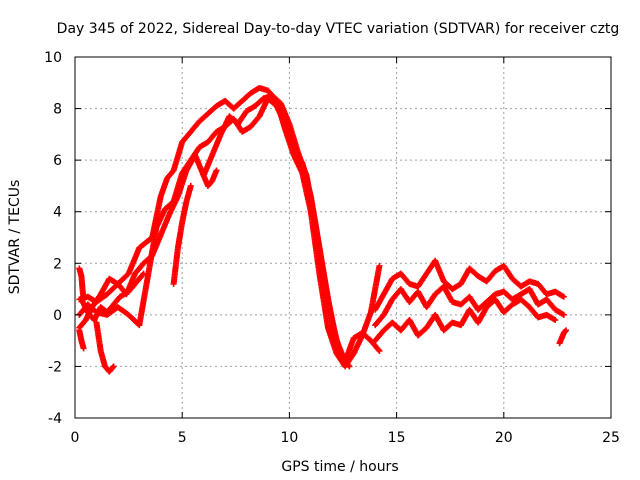 This screenshot has height=480, width=640. Describe the element at coordinates (504, 438) in the screenshot. I see `x-tick-label: 20` at that location.